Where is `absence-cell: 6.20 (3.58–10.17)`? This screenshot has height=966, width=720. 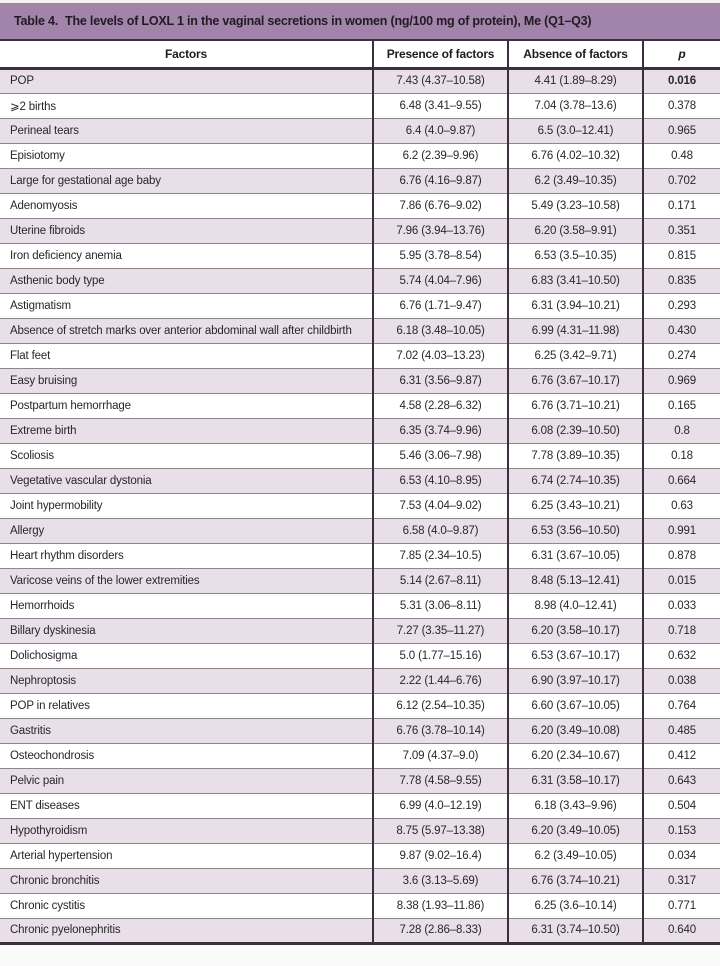
absence-cell: 6.20 (3.58–10.17) is located at coordinates (576, 631).